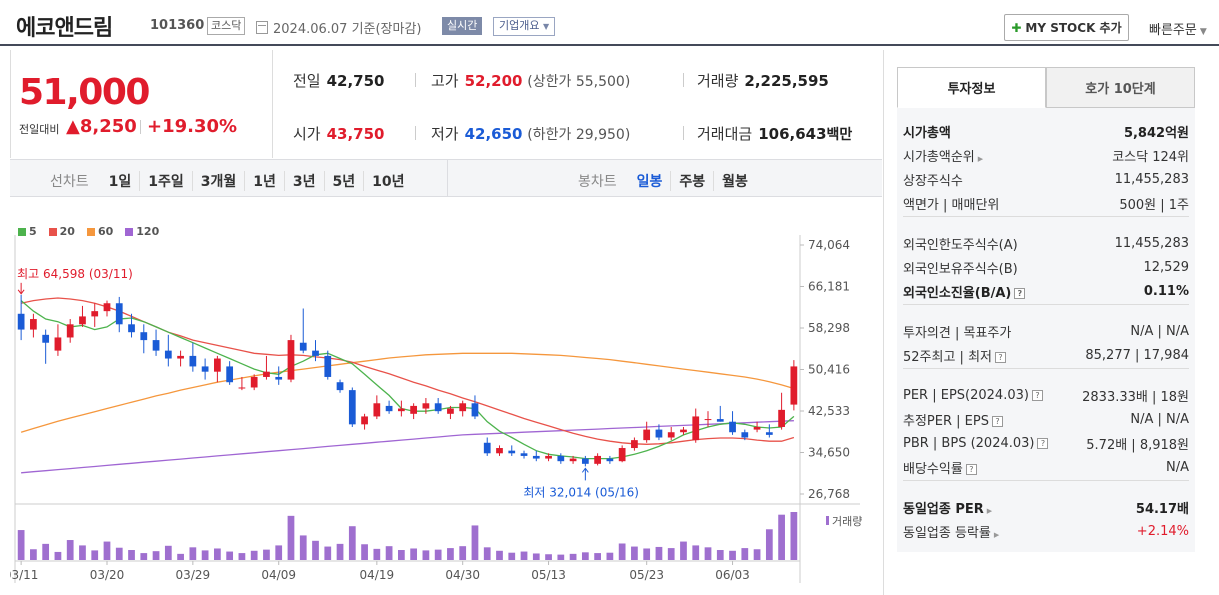  I want to click on info-label: 동일업종 PER ▶, so click(947, 507).